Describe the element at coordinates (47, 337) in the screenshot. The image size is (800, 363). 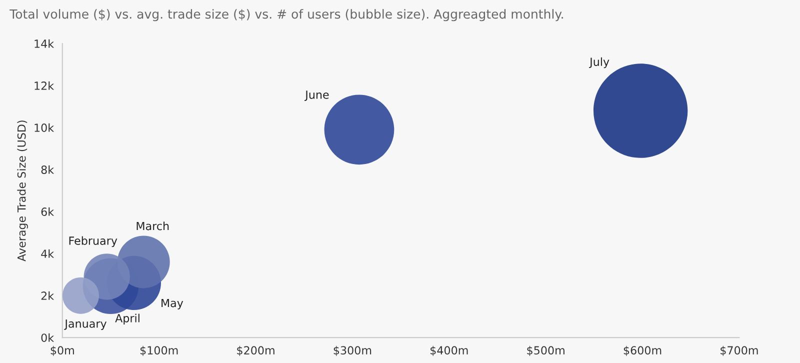
I see `y-tick-label: 0k` at that location.